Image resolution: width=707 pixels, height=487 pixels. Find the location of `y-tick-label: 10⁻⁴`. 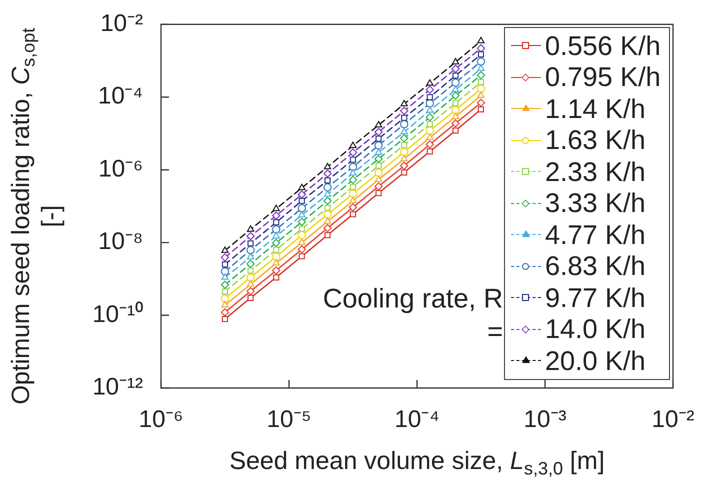

y-tick-label: 10⁻⁴ is located at coordinates (120, 96).